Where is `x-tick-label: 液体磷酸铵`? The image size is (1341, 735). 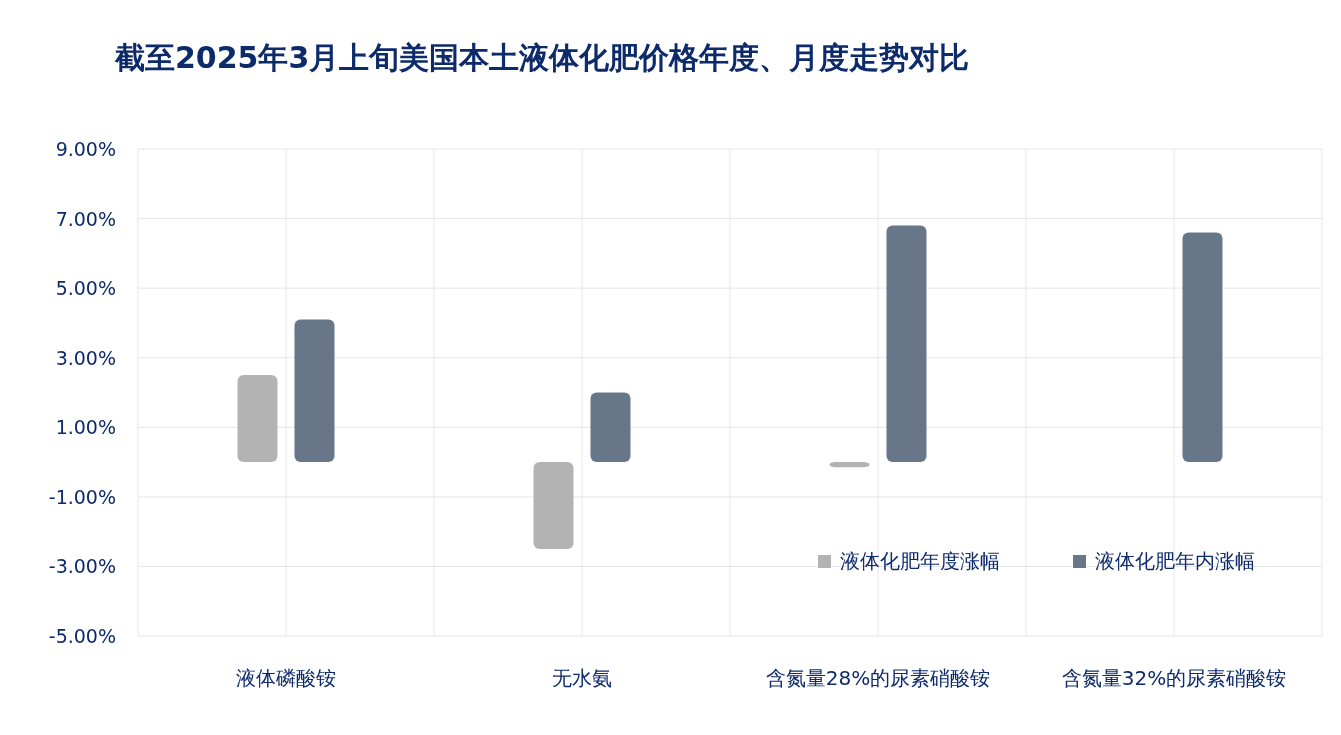
x-tick-label: 液体磷酸铵 is located at coordinates (286, 678).